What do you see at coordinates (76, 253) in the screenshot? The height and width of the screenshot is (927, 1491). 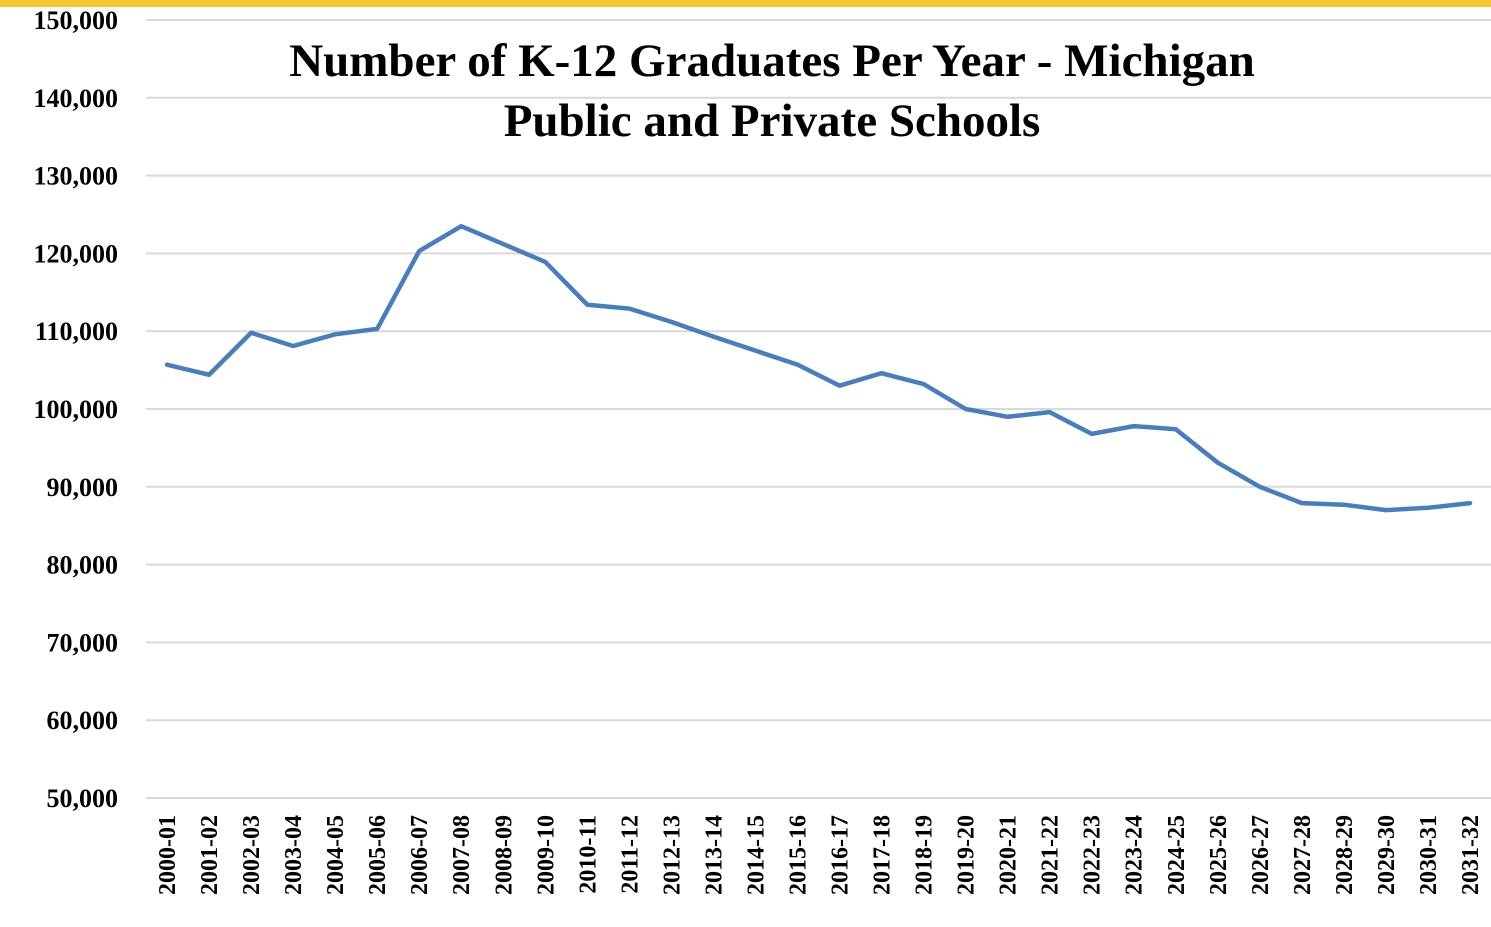 I see `y-tick-label: 120,000` at bounding box center [76, 253].